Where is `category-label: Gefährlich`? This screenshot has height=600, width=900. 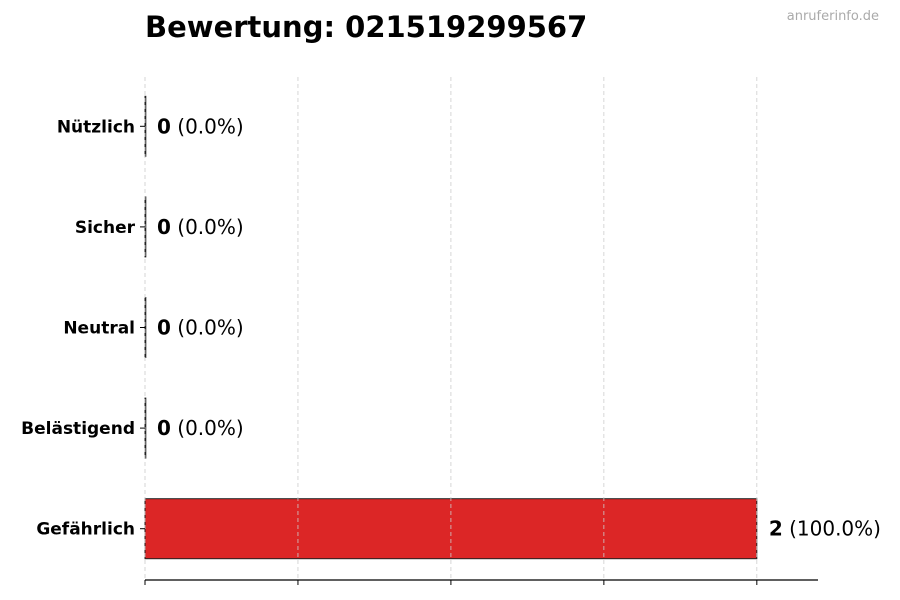
category-label: Gefährlich is located at coordinates (85, 530).